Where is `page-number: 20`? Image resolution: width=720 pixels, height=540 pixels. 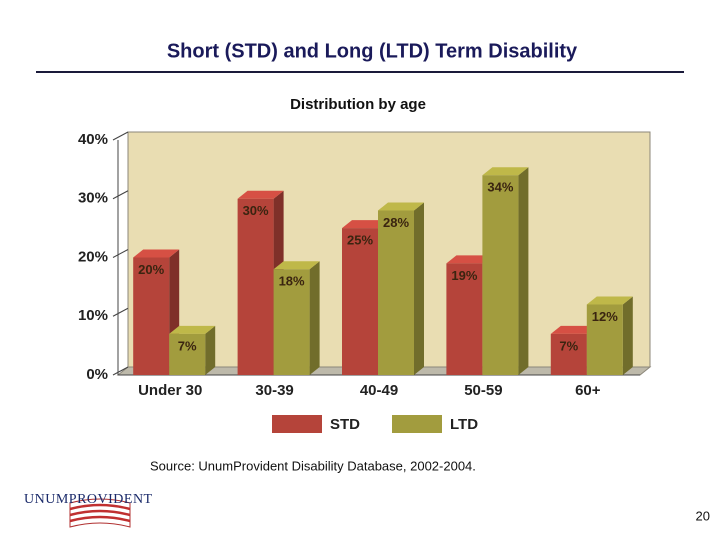
page-number: 20 is located at coordinates (703, 515).